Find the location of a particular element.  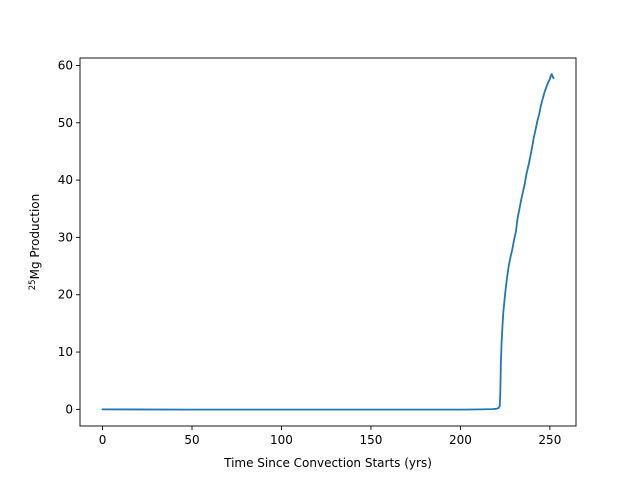

y-axis-label-text: Mg Production is located at coordinates (35, 237).